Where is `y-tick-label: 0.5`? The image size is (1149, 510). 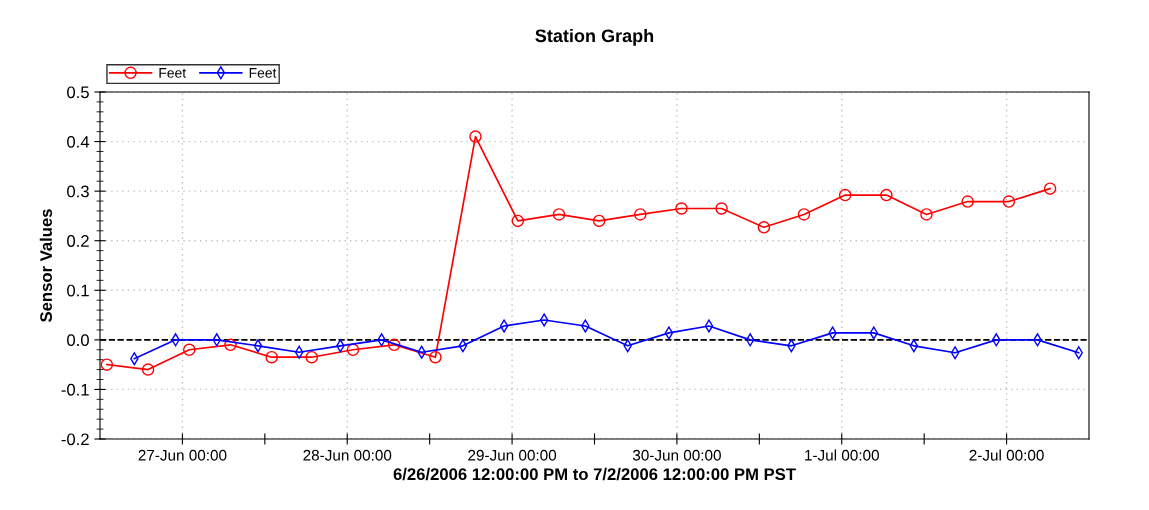
y-tick-label: 0.5 is located at coordinates (78, 92).